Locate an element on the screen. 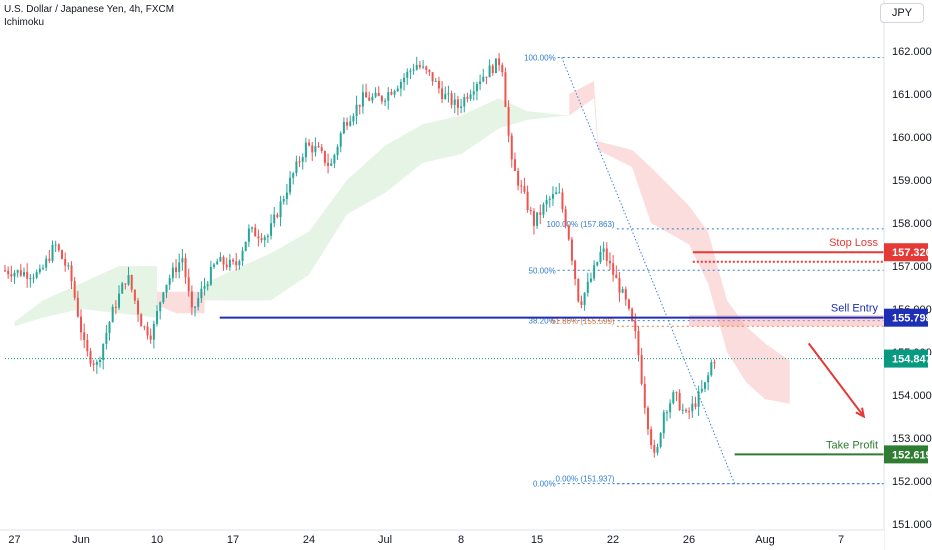 The height and width of the screenshot is (550, 932). time-tick-label: 7 is located at coordinates (841, 540).